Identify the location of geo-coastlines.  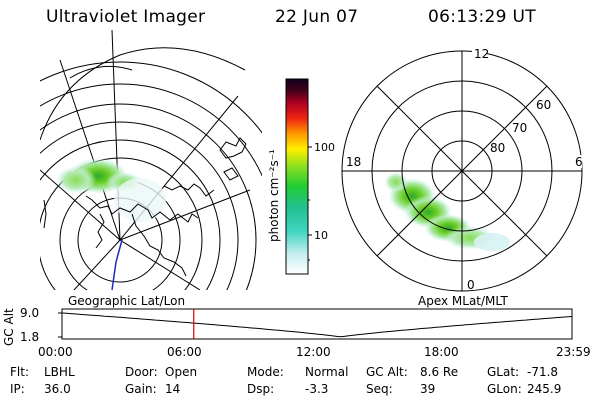
(145, 207).